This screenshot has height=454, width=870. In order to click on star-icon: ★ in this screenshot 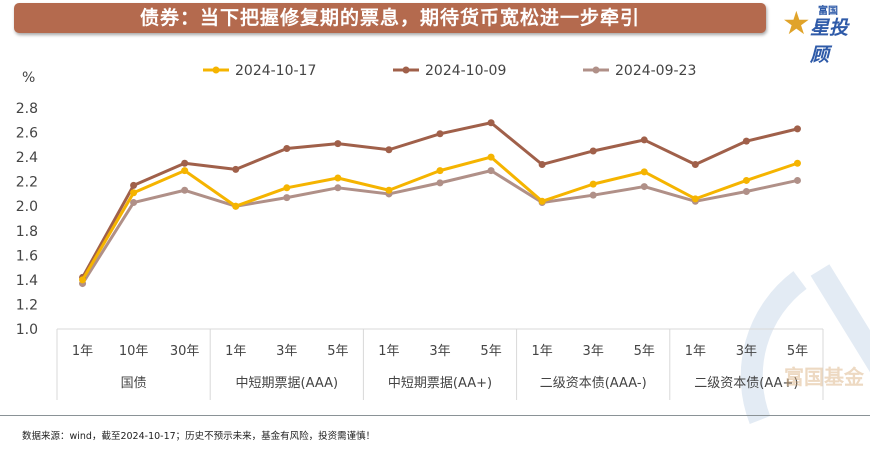, I will do `click(796, 23)`.